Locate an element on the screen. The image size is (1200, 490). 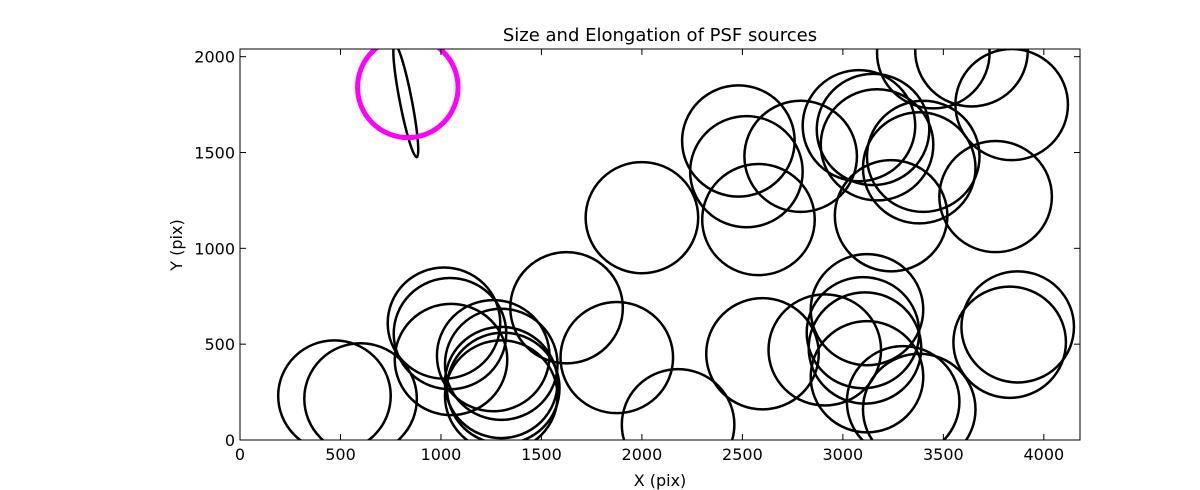
x-tick-label: 0 is located at coordinates (240, 454).